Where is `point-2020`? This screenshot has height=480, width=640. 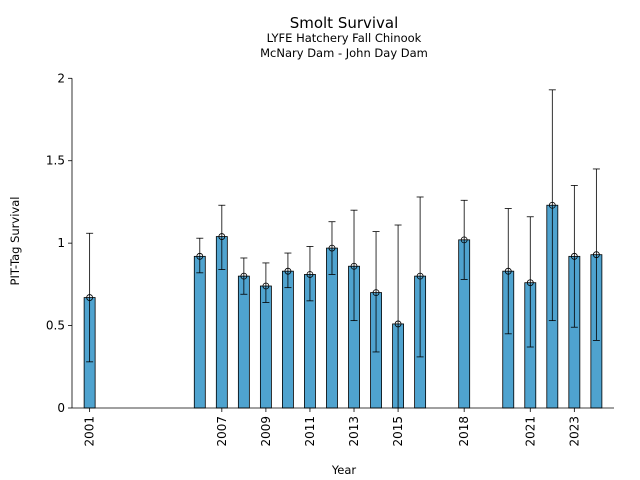 point-2020 is located at coordinates (508, 271).